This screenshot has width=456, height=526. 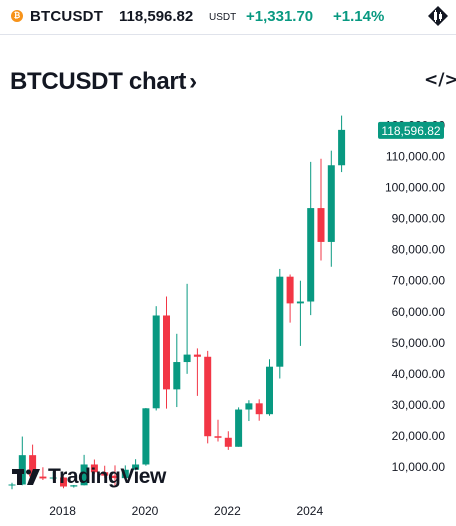 I want to click on y-axis-tick-label: 90,000.00, so click(x=419, y=219).